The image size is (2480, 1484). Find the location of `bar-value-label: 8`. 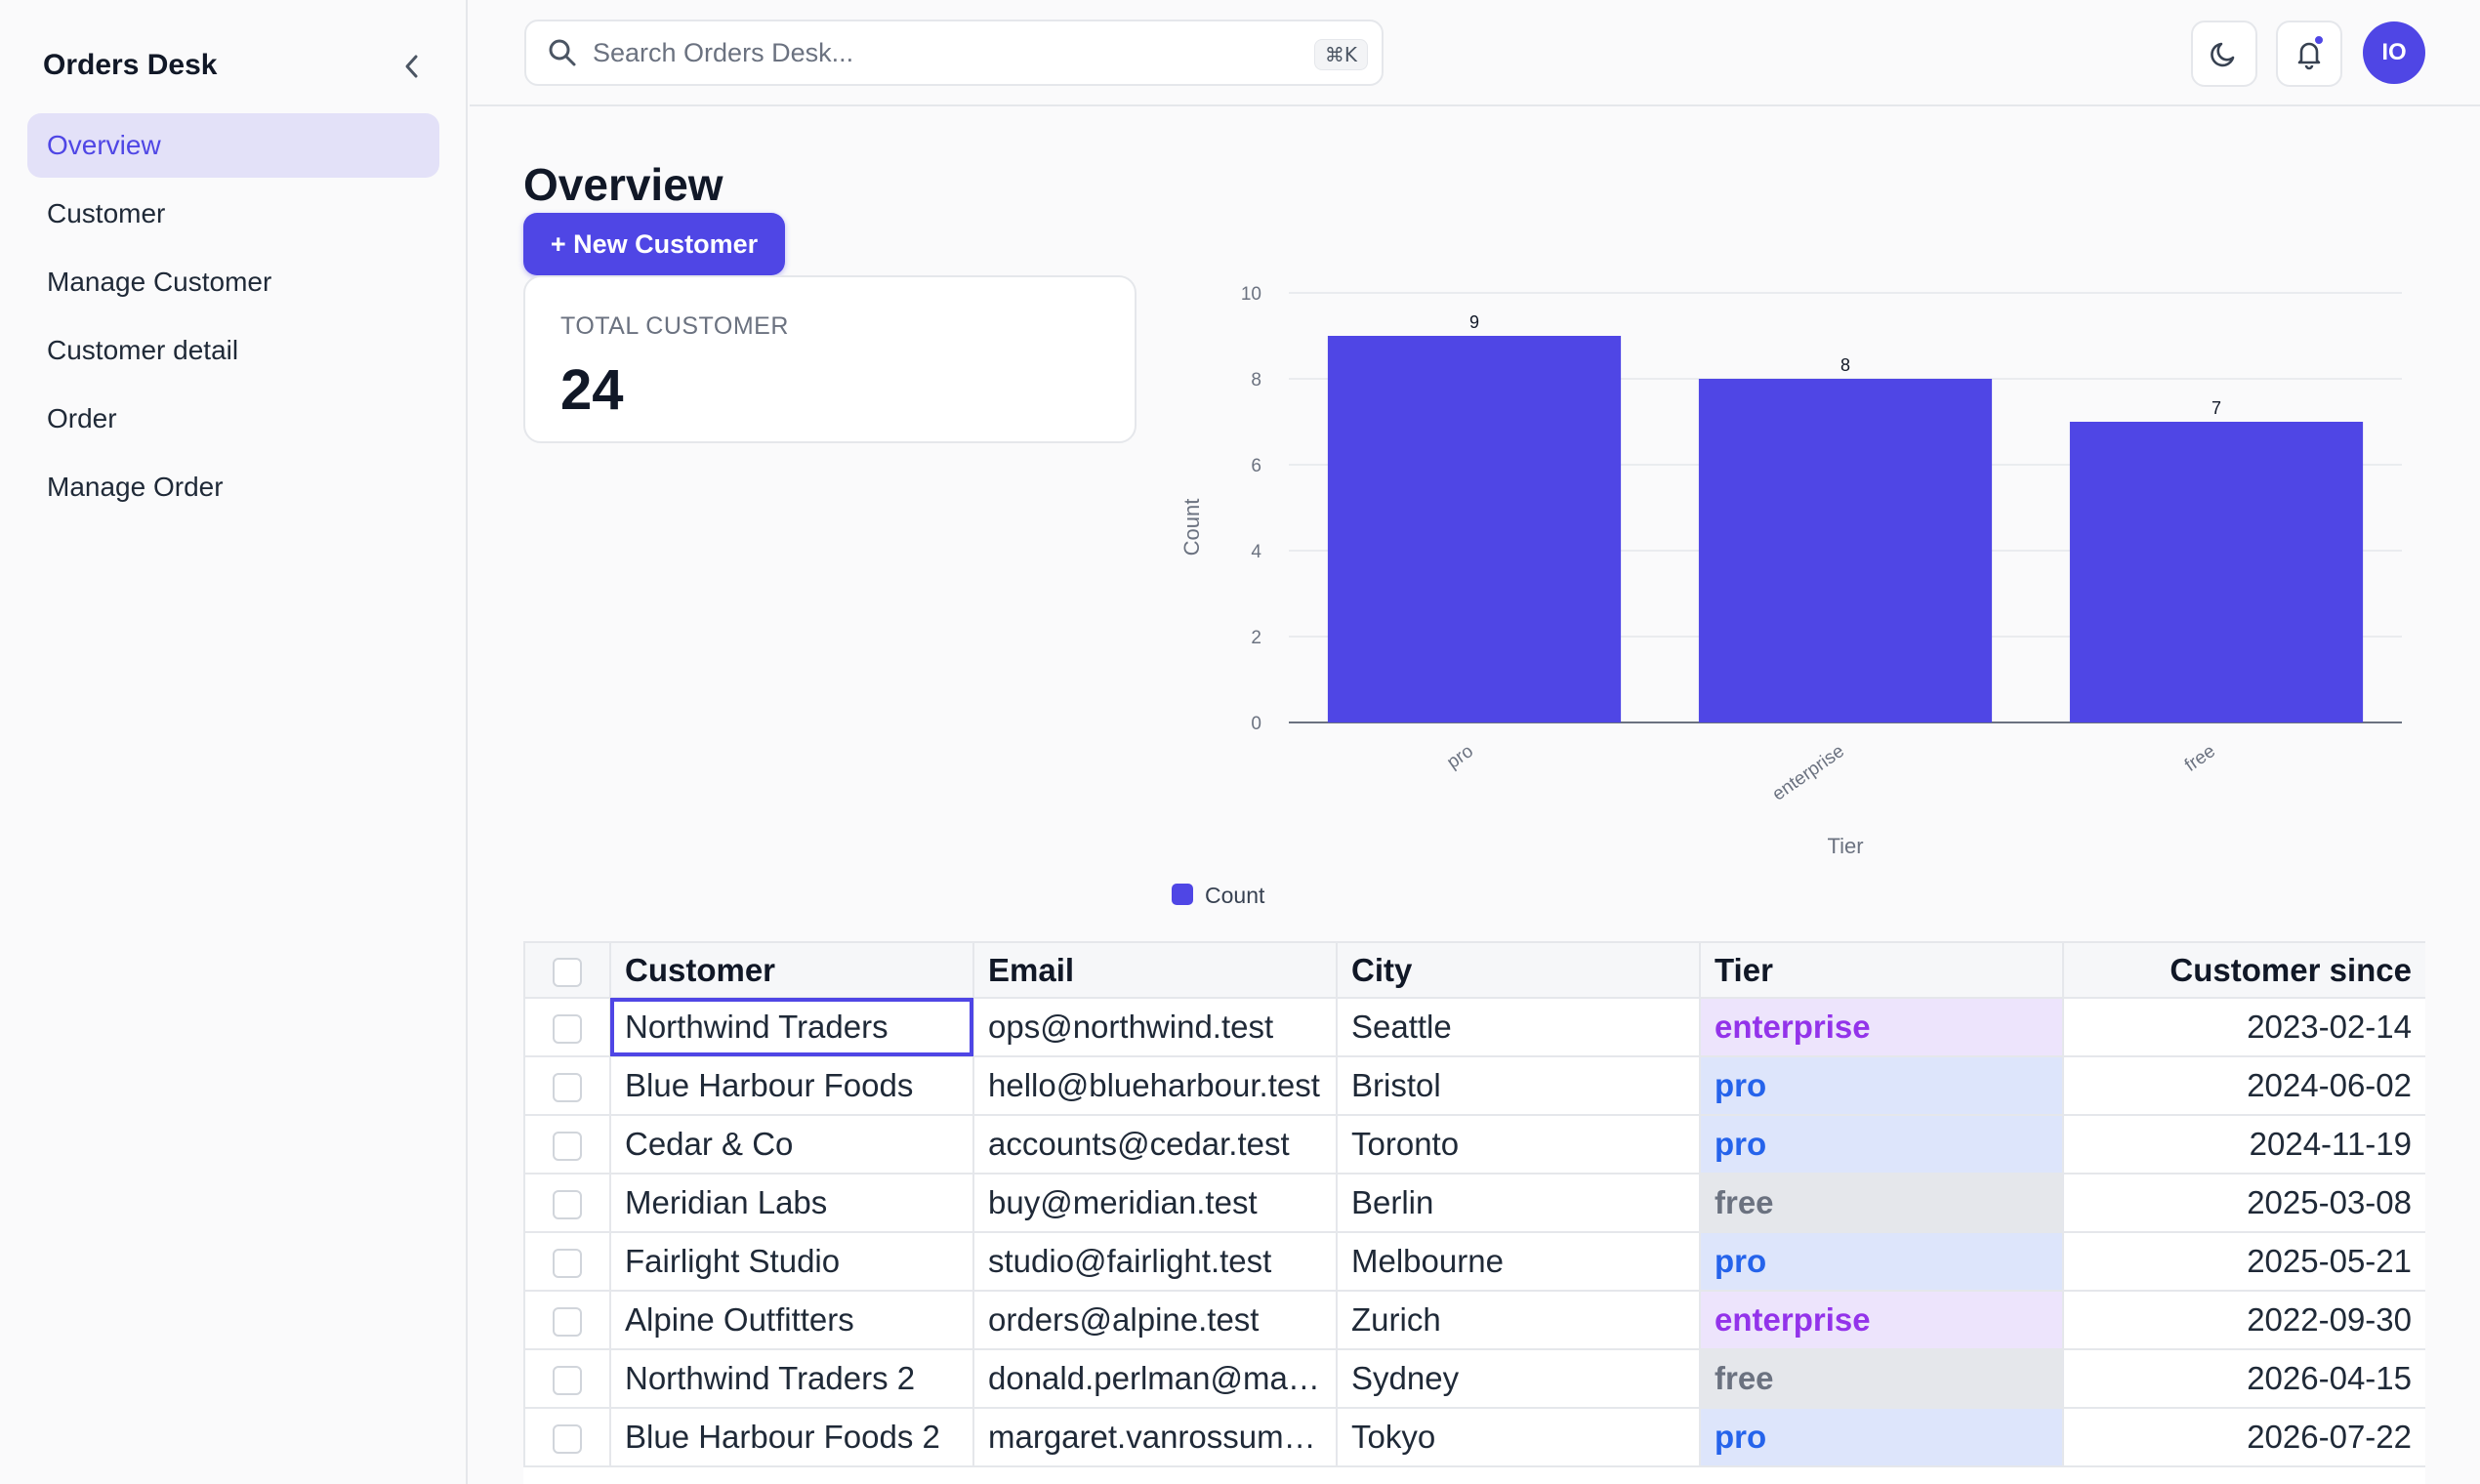

bar-value-label: 8 is located at coordinates (1845, 365).